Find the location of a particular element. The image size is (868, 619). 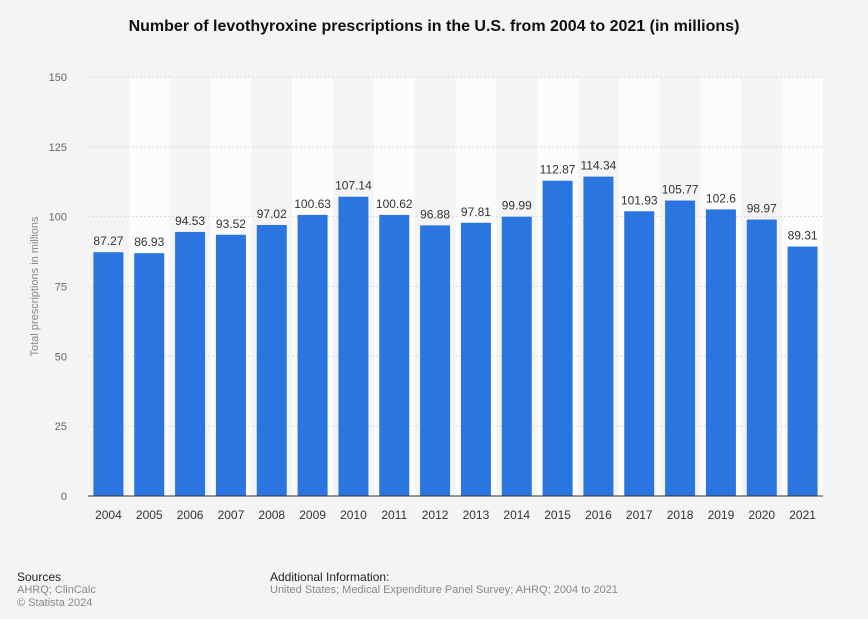

bar-value-label: 94.53 is located at coordinates (190, 221).